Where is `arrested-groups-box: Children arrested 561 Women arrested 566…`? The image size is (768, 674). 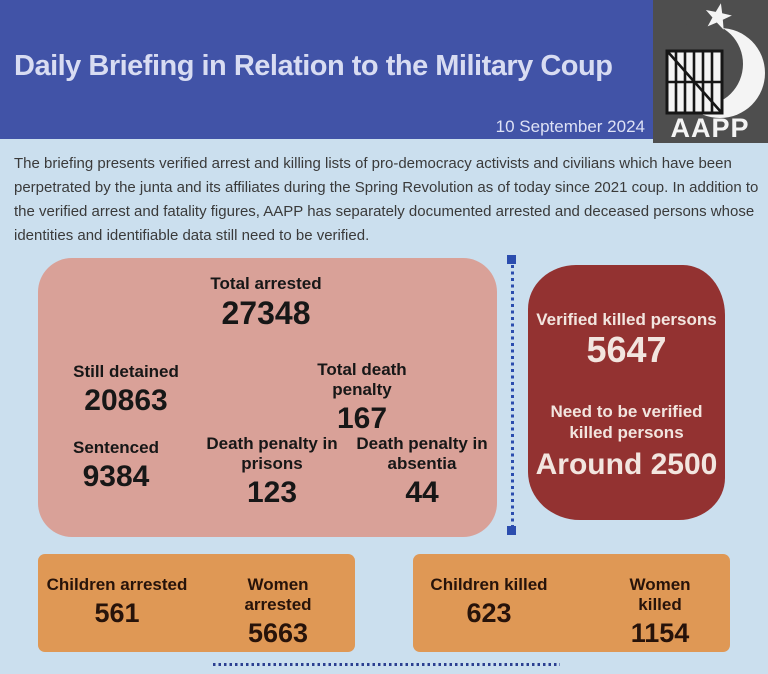
arrested-groups-box: Children arrested 561 Women arrested 566… is located at coordinates (196, 603).